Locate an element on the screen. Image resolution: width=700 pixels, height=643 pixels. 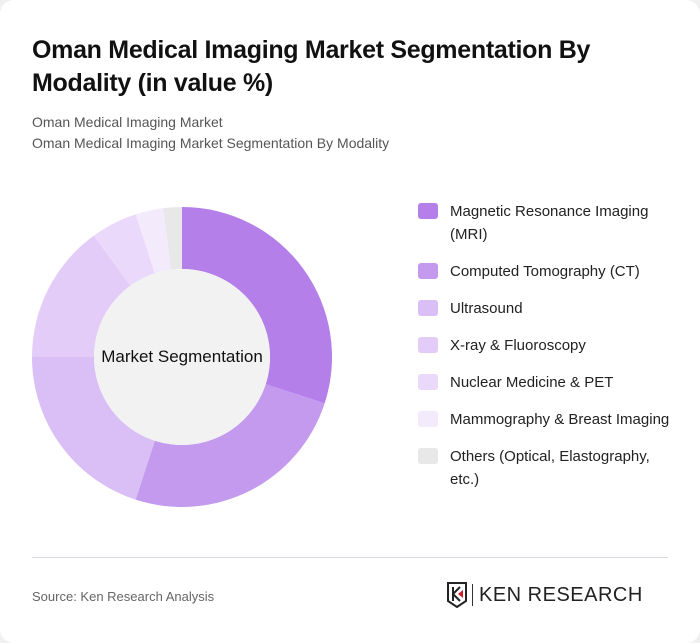
logo-text: KEN RESEARCH is located at coordinates (561, 594).